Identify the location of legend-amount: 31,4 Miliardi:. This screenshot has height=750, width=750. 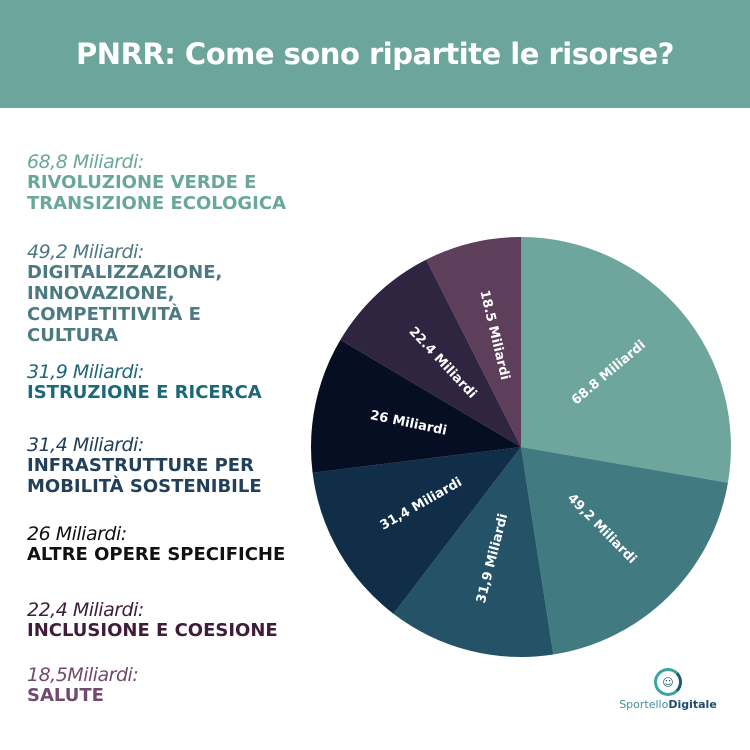
(85, 445).